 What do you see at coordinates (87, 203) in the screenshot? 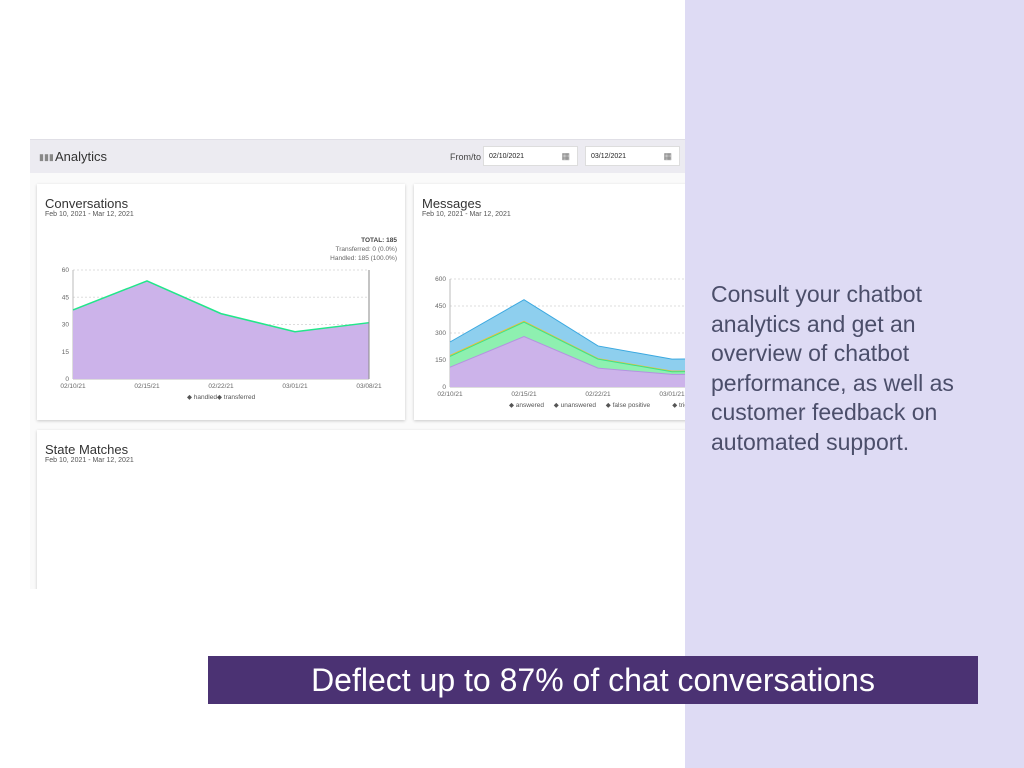
I see `card-title: Conversations` at bounding box center [87, 203].